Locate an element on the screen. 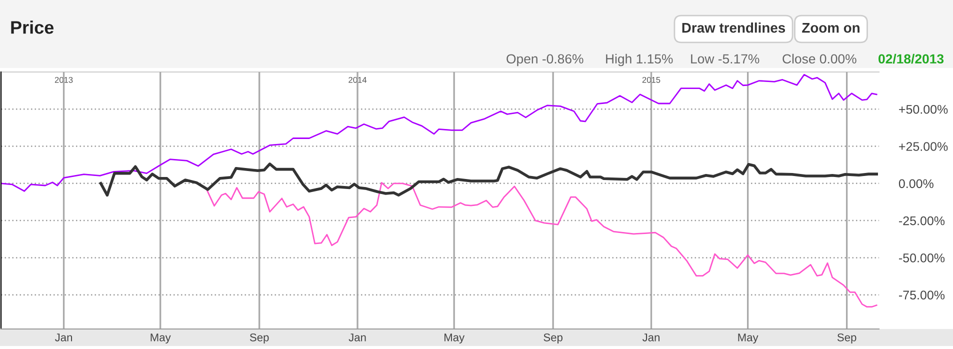  text: Low -5.17% is located at coordinates (725, 59).